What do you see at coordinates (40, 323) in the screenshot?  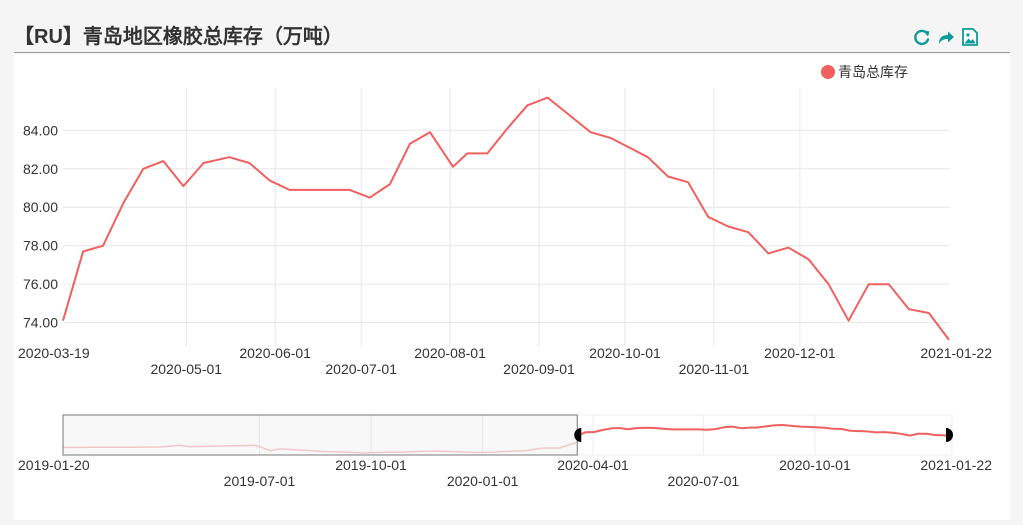 I see `y-tick-label: 74.00` at bounding box center [40, 323].